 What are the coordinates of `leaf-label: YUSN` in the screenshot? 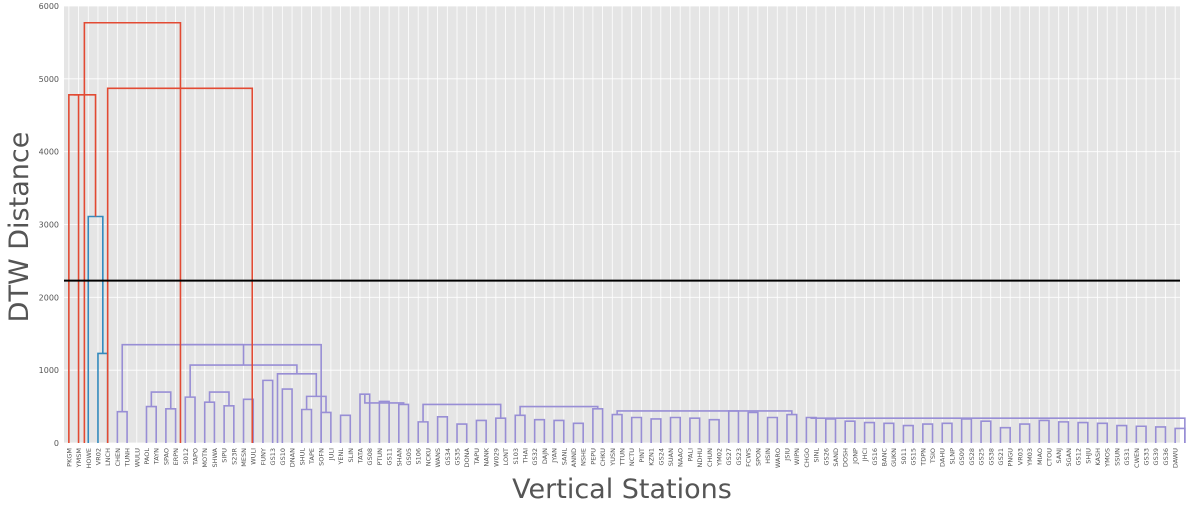 It's located at (613, 457).